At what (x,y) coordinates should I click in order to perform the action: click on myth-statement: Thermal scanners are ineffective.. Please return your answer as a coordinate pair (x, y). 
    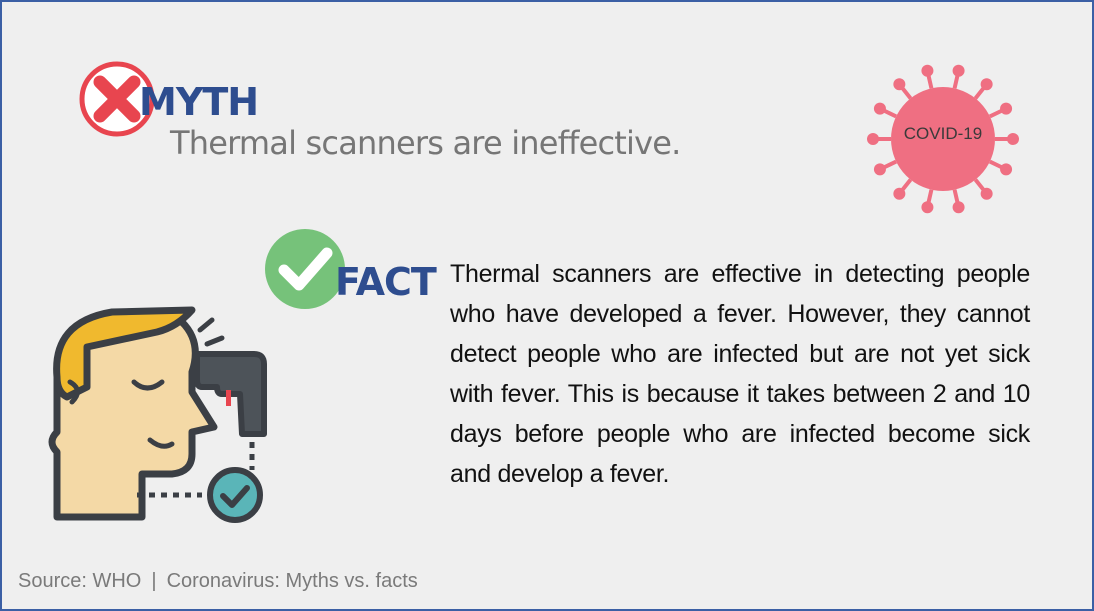
    Looking at the image, I should click on (425, 143).